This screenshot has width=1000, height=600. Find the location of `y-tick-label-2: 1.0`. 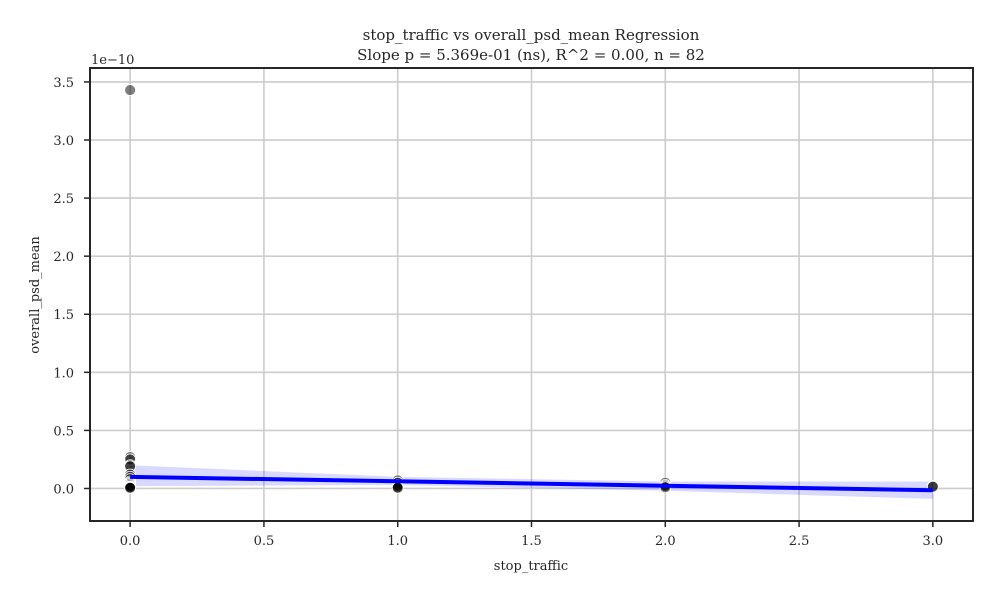

y-tick-label-2: 1.0 is located at coordinates (63, 373).